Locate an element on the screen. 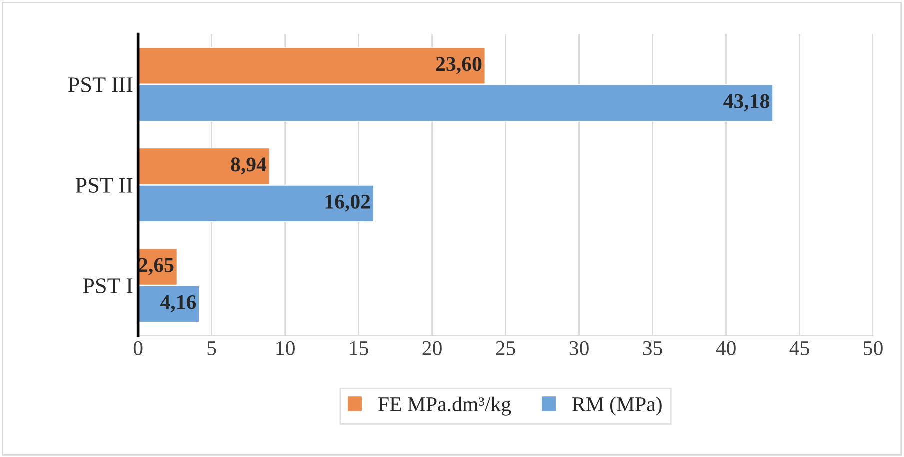 Image resolution: width=904 pixels, height=457 pixels. y-tick-label: PST I is located at coordinates (108, 286).